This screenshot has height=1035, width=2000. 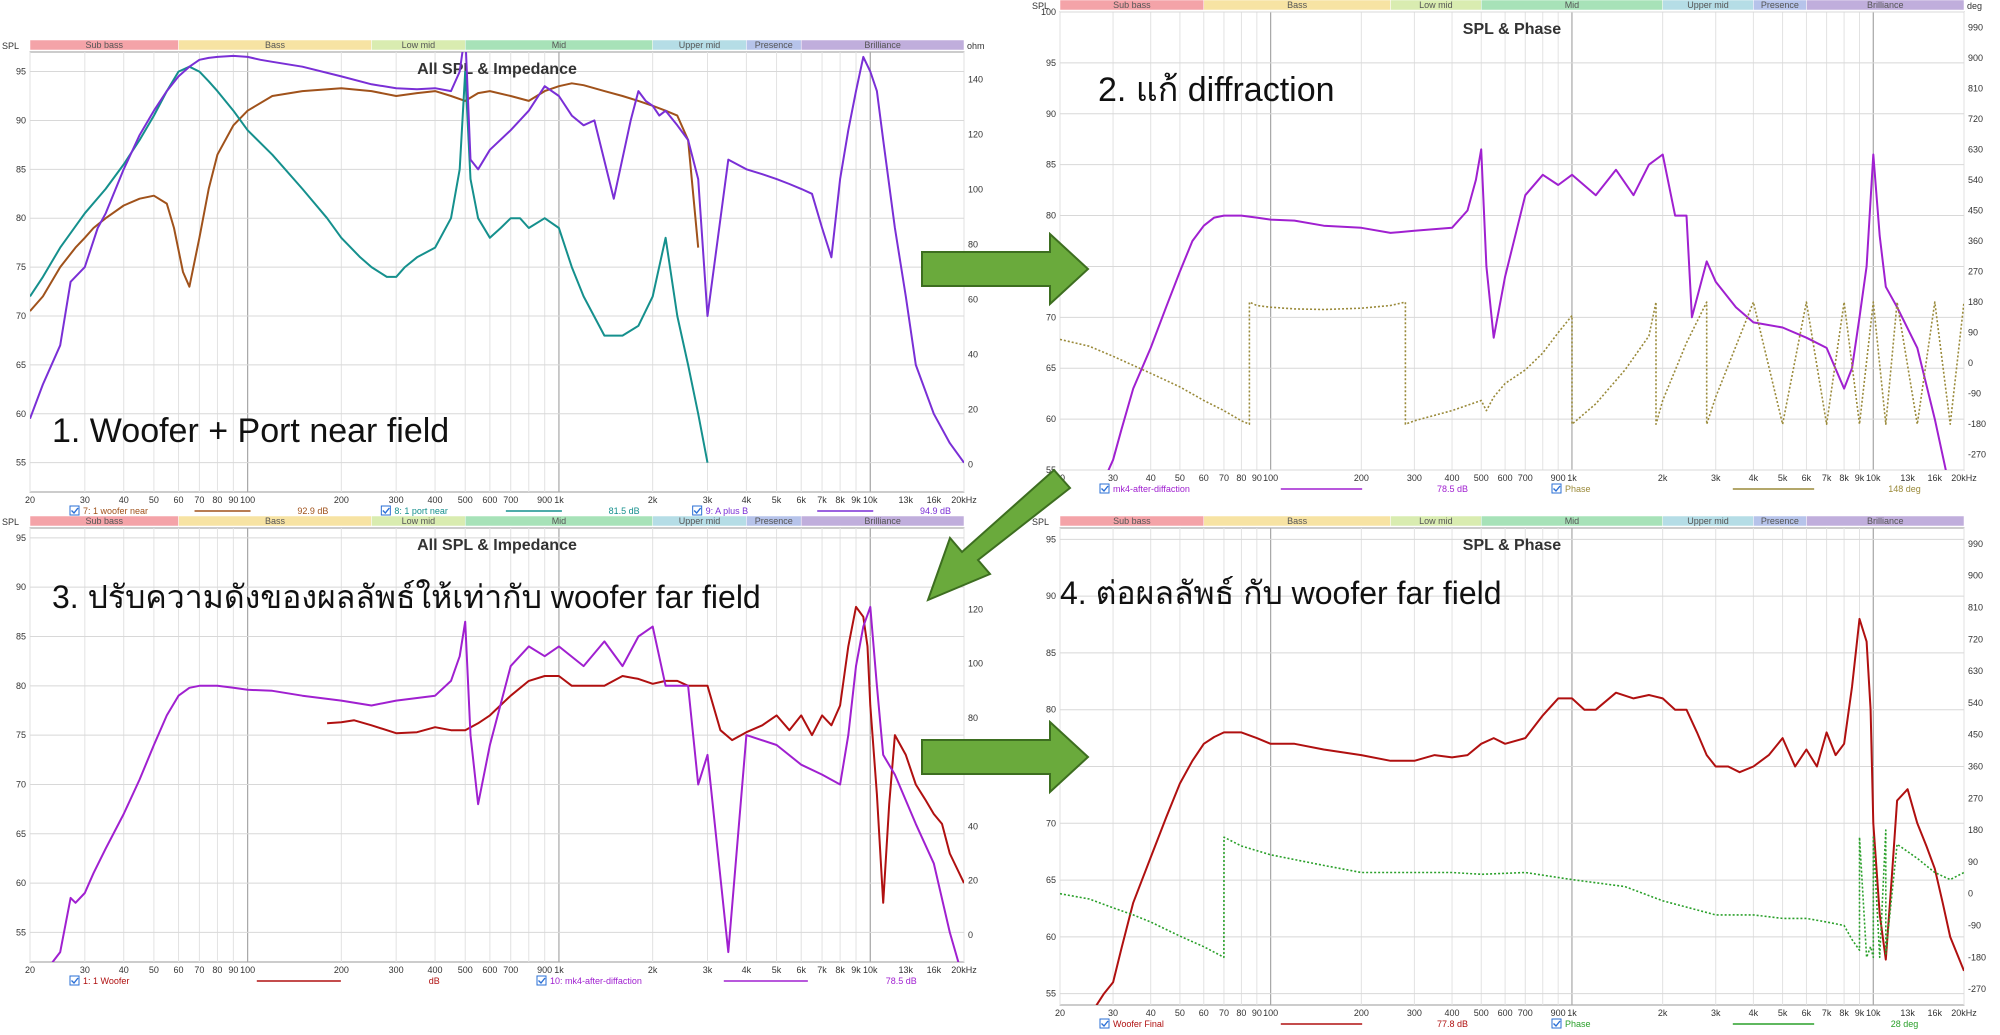 What do you see at coordinates (1151, 489) in the screenshot?
I see `legend-label: mk4-after-diffaction` at bounding box center [1151, 489].